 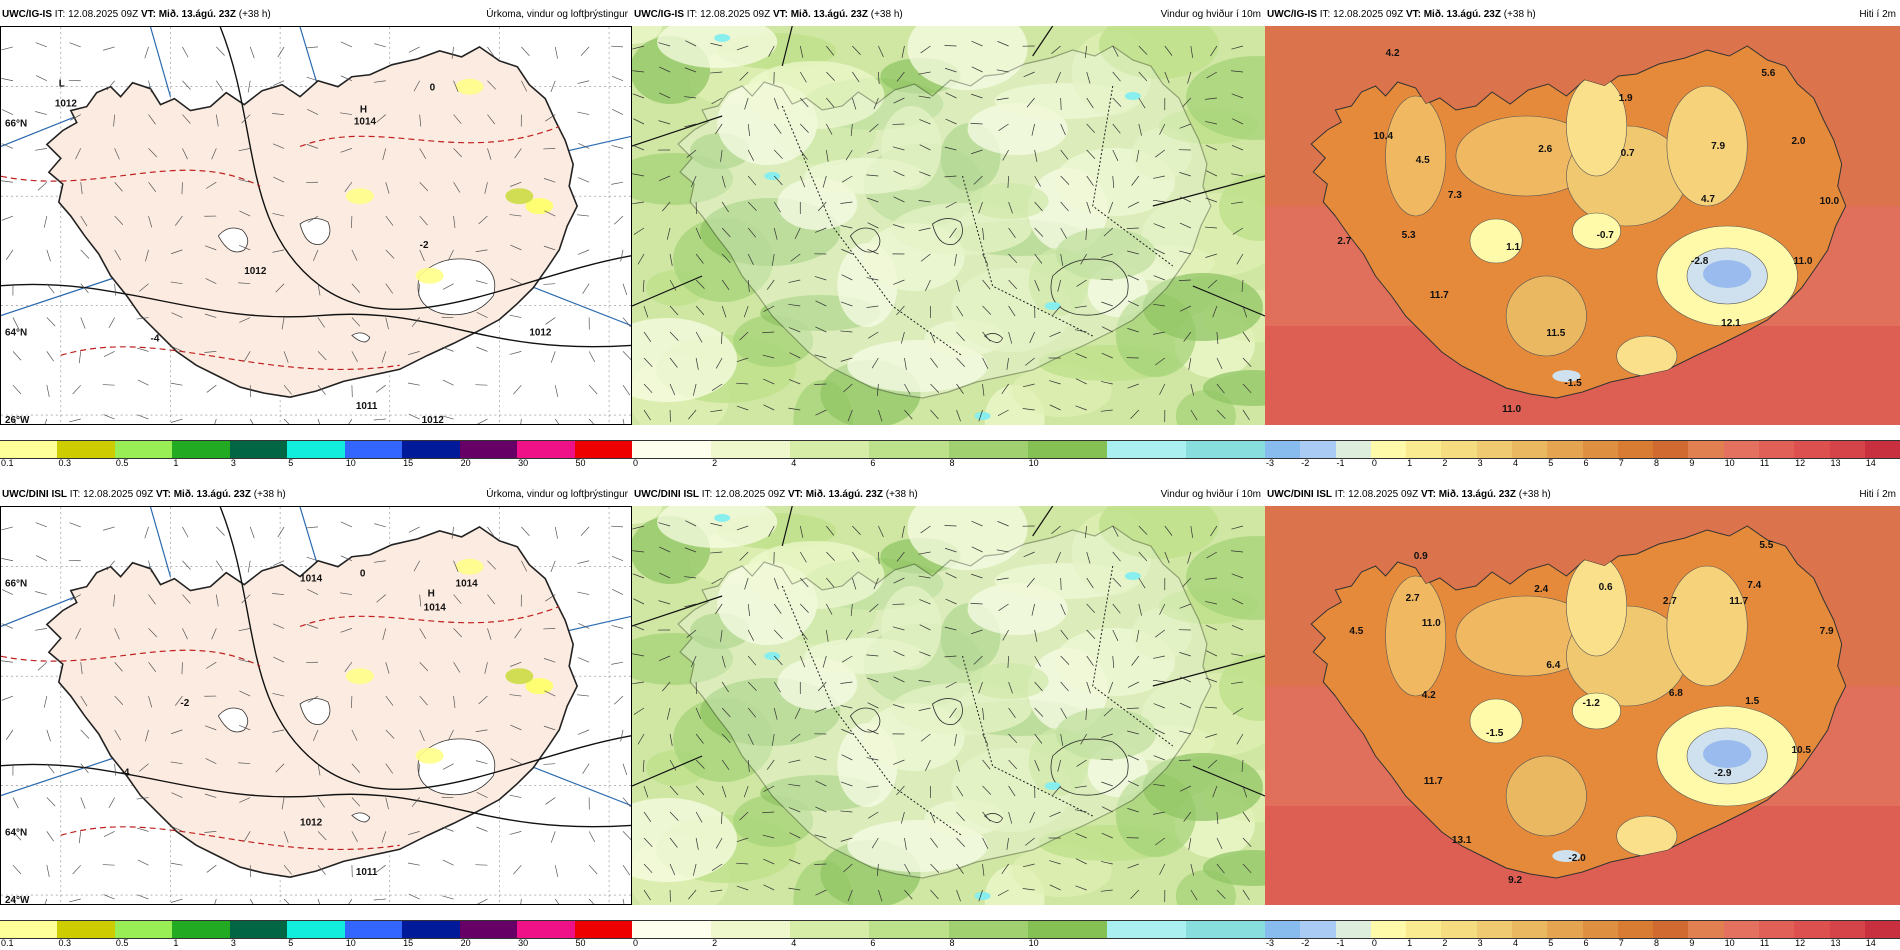 I want to click on scale-tick-label: 0, so click(x=636, y=943).